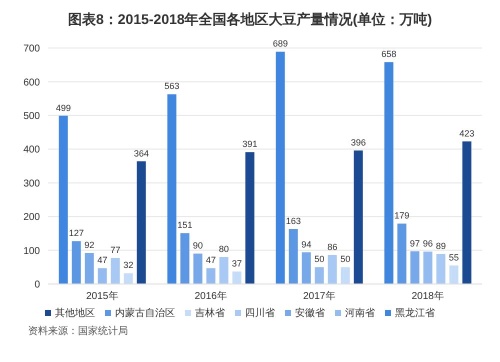 The width and height of the screenshot is (500, 362). I want to click on y-tick-label: 200, so click(31, 218).